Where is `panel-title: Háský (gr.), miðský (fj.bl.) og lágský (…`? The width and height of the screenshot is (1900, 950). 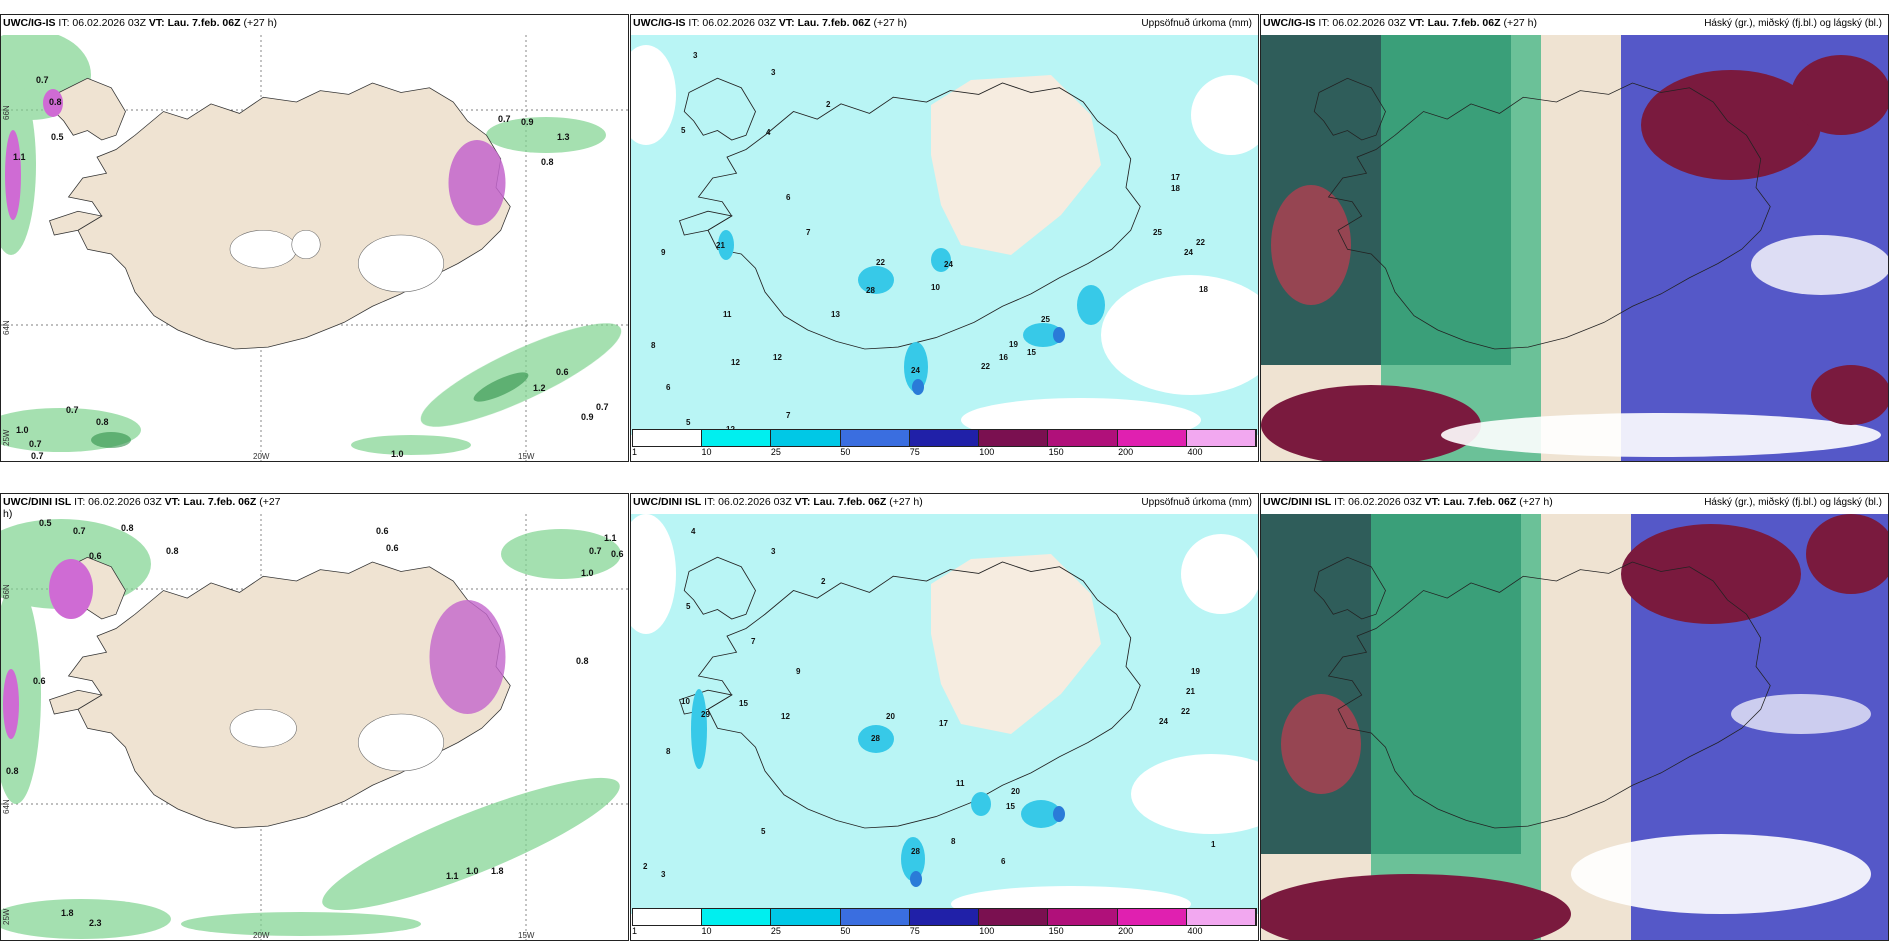
panel-title: Háský (gr.), miðský (fj.bl.) og lágský (… is located at coordinates (1793, 23).